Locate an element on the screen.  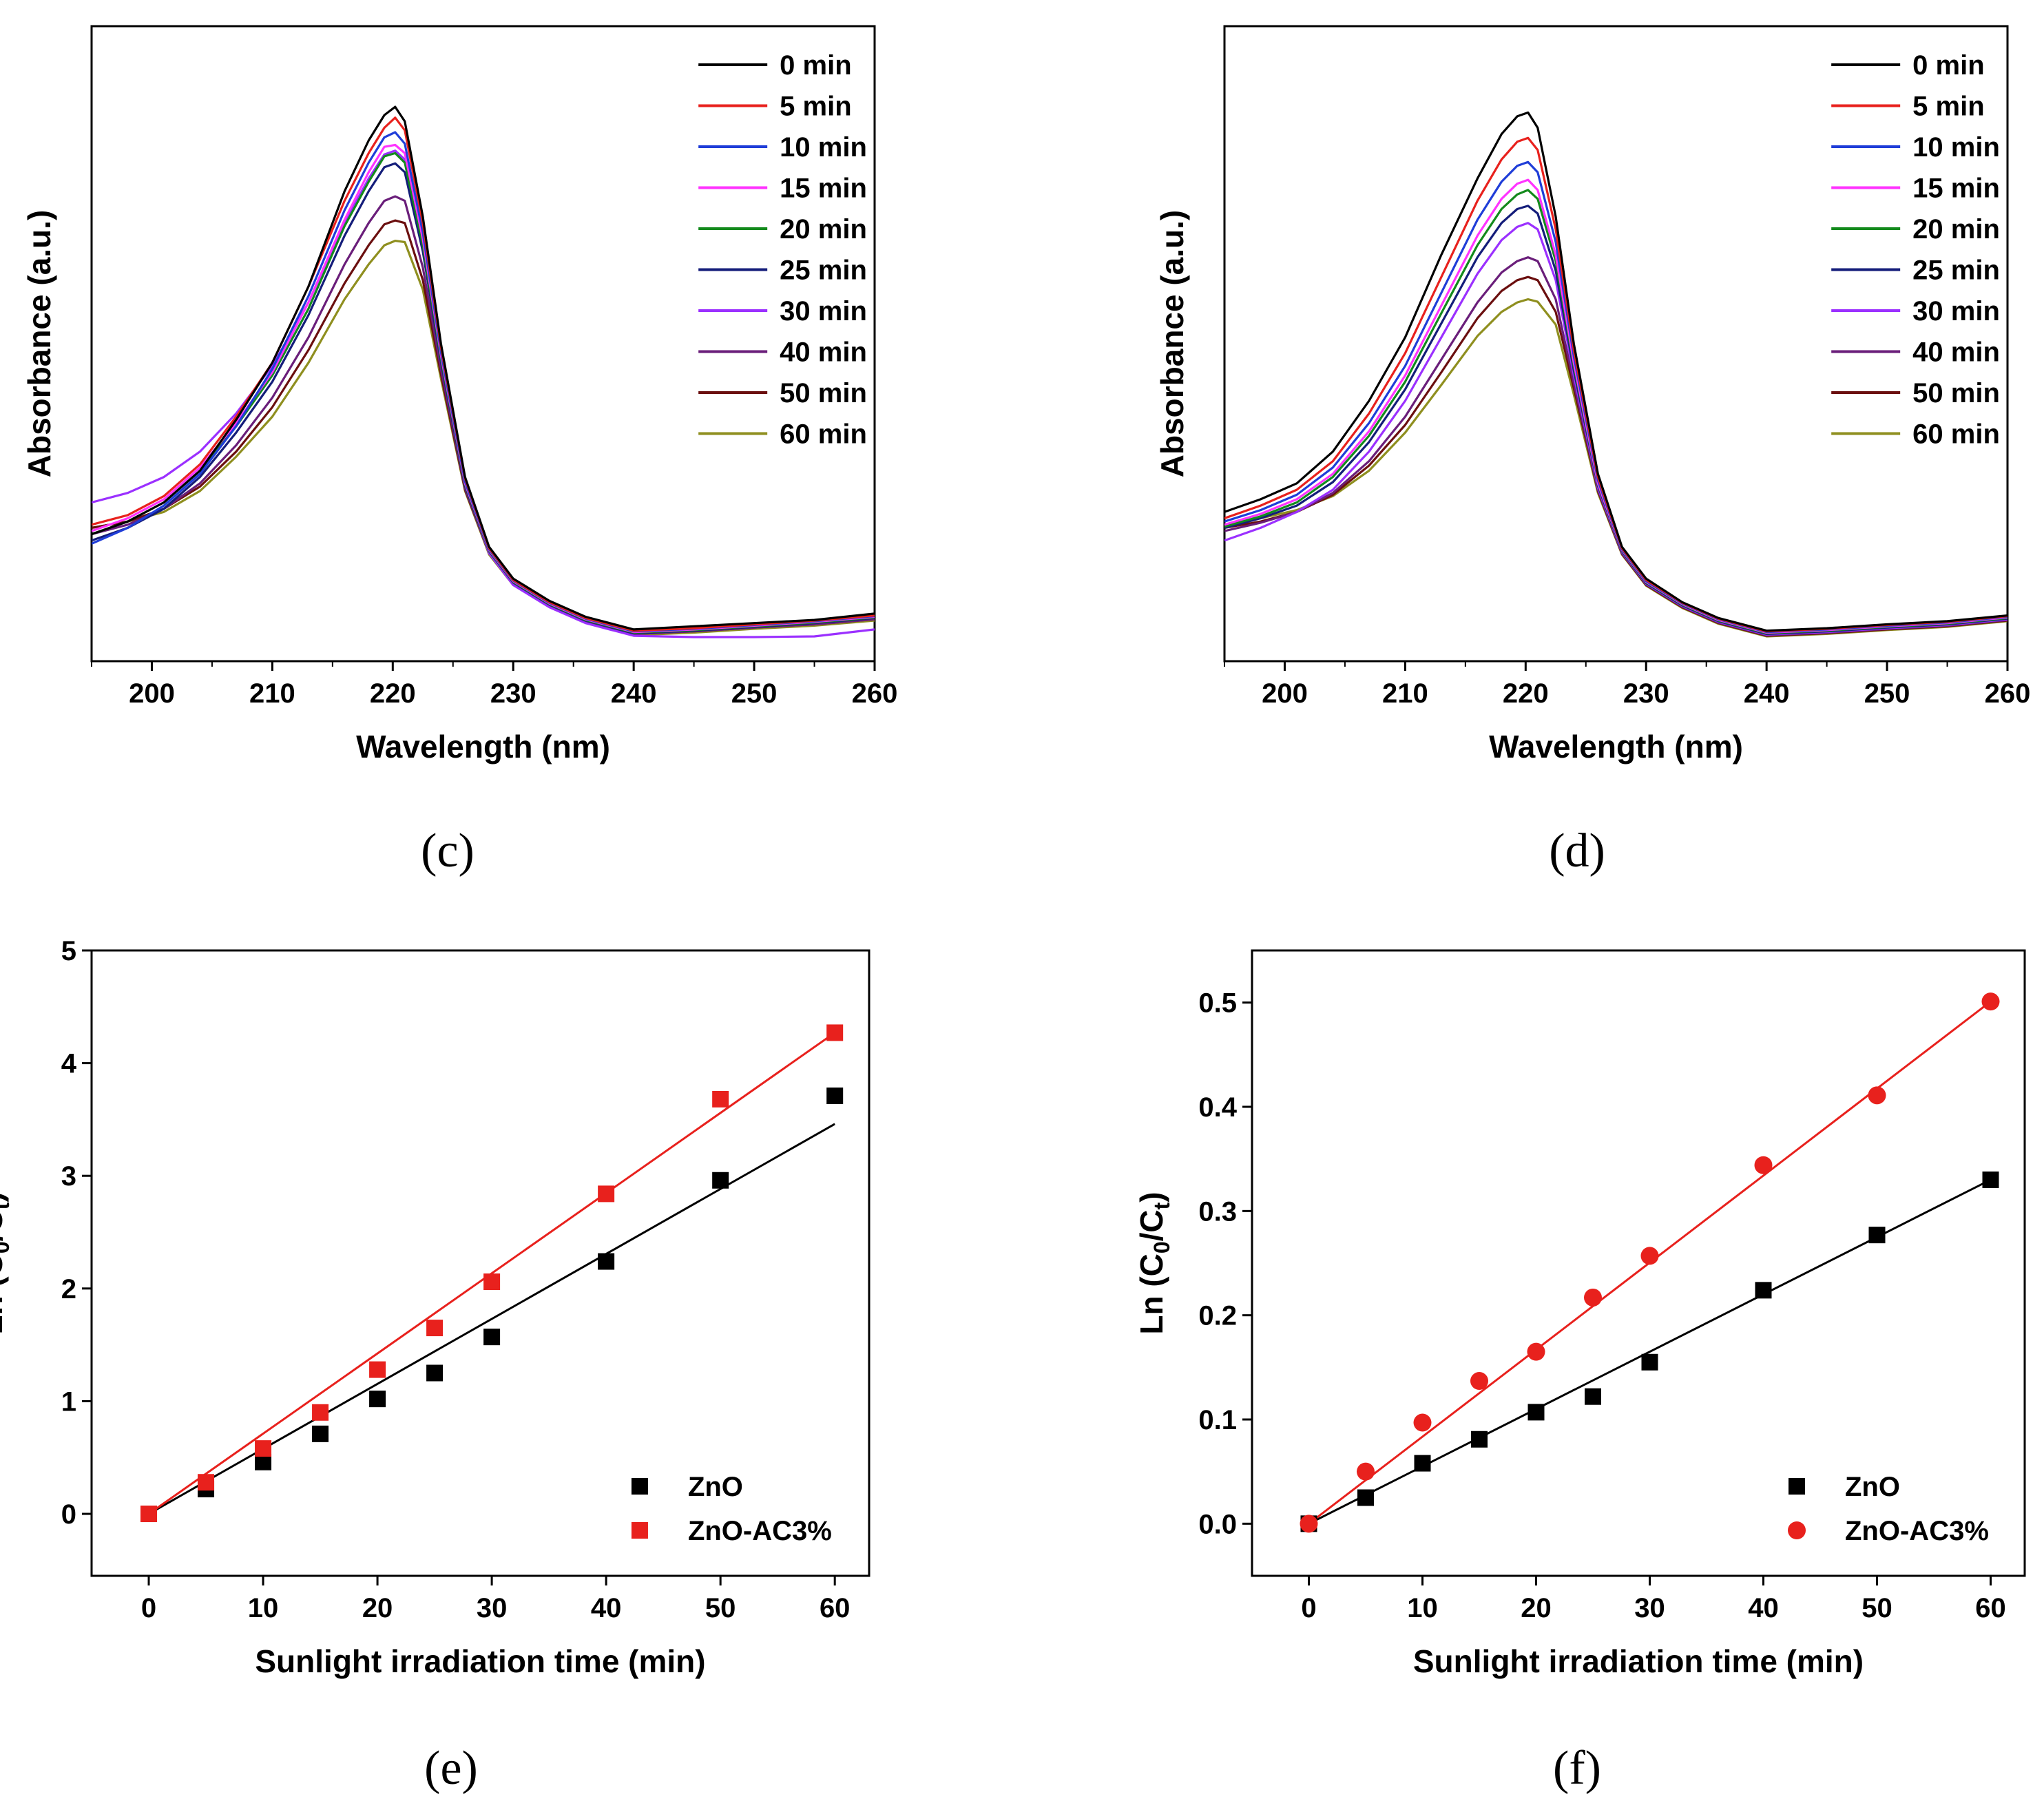
fit-line is located at coordinates (491, 1319).